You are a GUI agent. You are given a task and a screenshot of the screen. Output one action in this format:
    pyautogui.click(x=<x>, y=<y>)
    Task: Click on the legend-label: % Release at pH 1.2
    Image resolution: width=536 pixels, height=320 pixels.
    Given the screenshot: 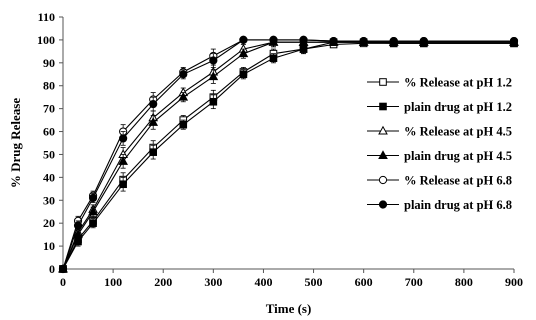 What is the action you would take?
    pyautogui.click(x=458, y=83)
    